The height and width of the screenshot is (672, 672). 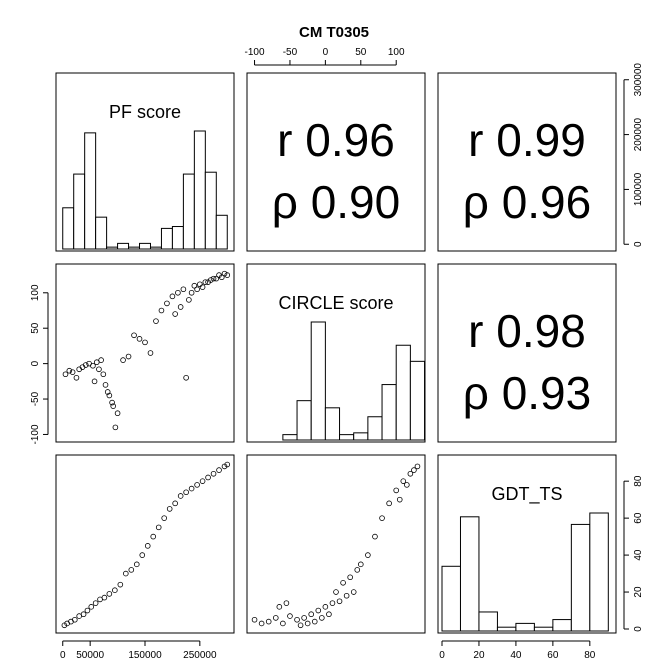 What do you see at coordinates (361, 52) in the screenshot?
I see `top-tick-label: 50` at bounding box center [361, 52].